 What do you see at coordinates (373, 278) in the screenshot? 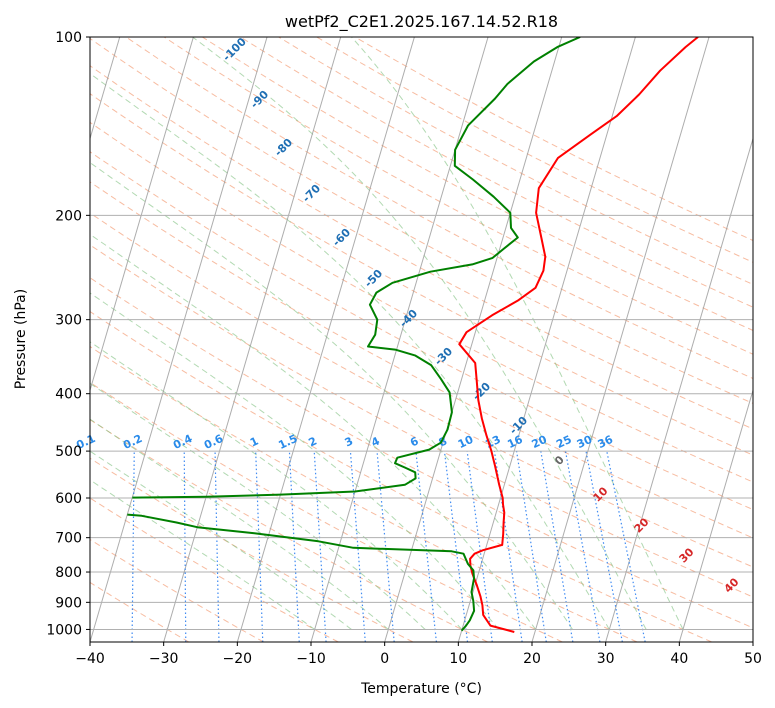
I see `isotherm-label: -50` at bounding box center [373, 278].